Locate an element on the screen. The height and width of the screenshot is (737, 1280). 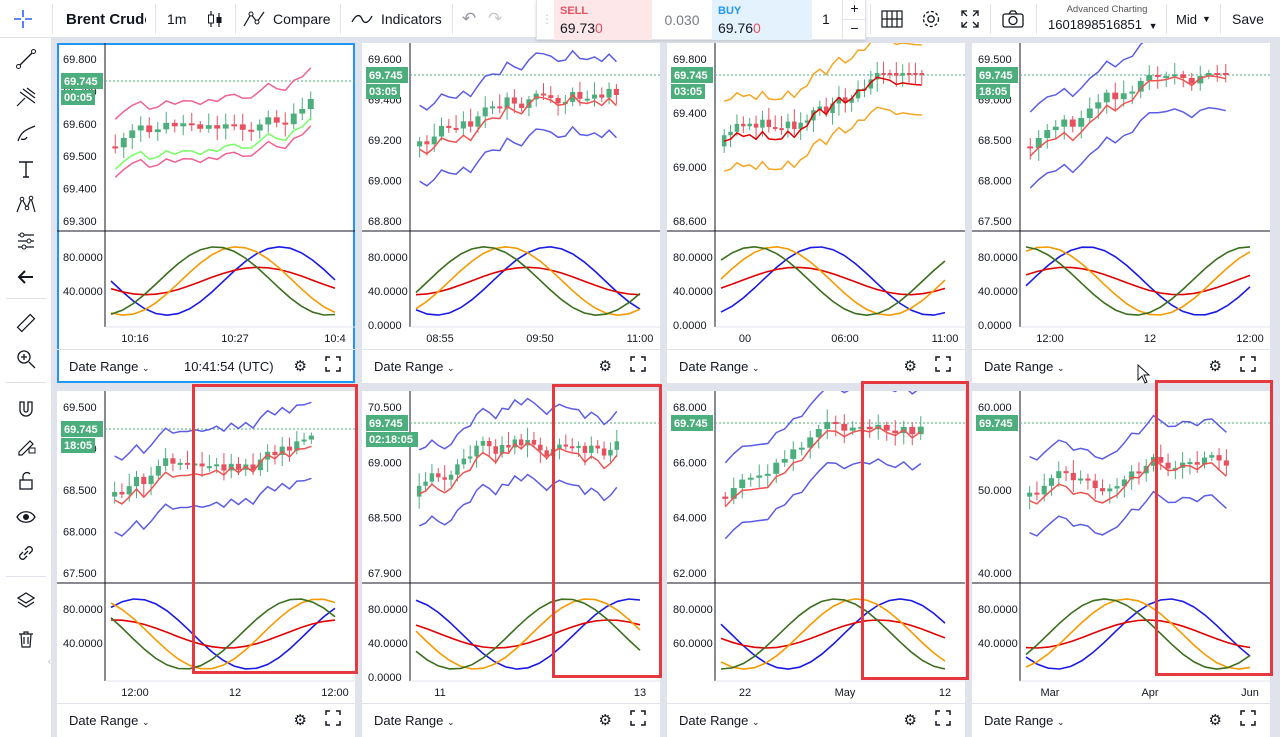
quantity-input: 1 is located at coordinates (826, 19).